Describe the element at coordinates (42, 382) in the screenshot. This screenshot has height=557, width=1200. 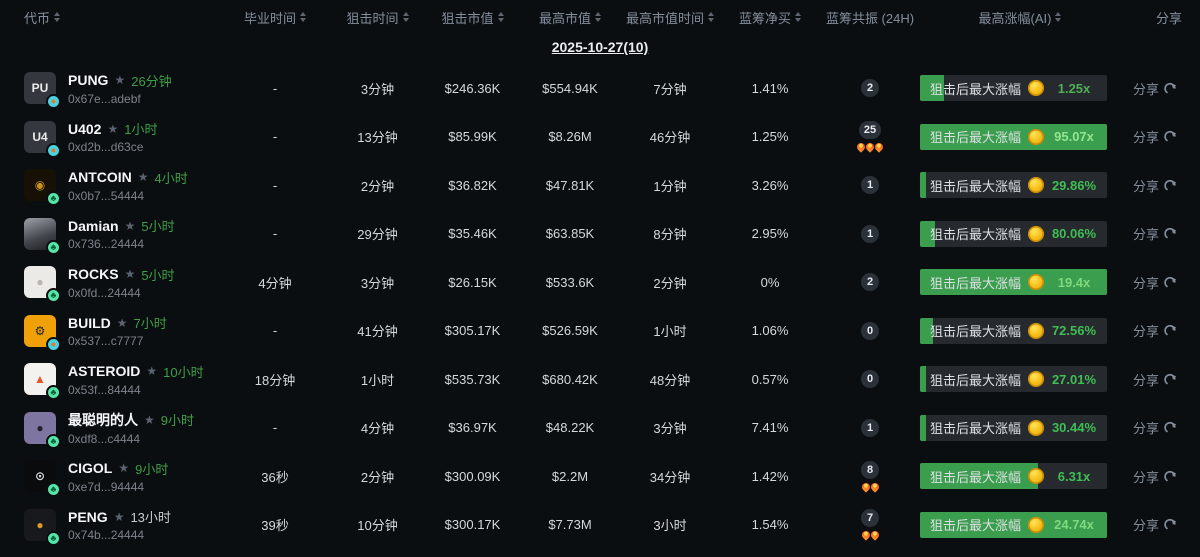
I see `token-avatar: ▲ ♣` at that location.